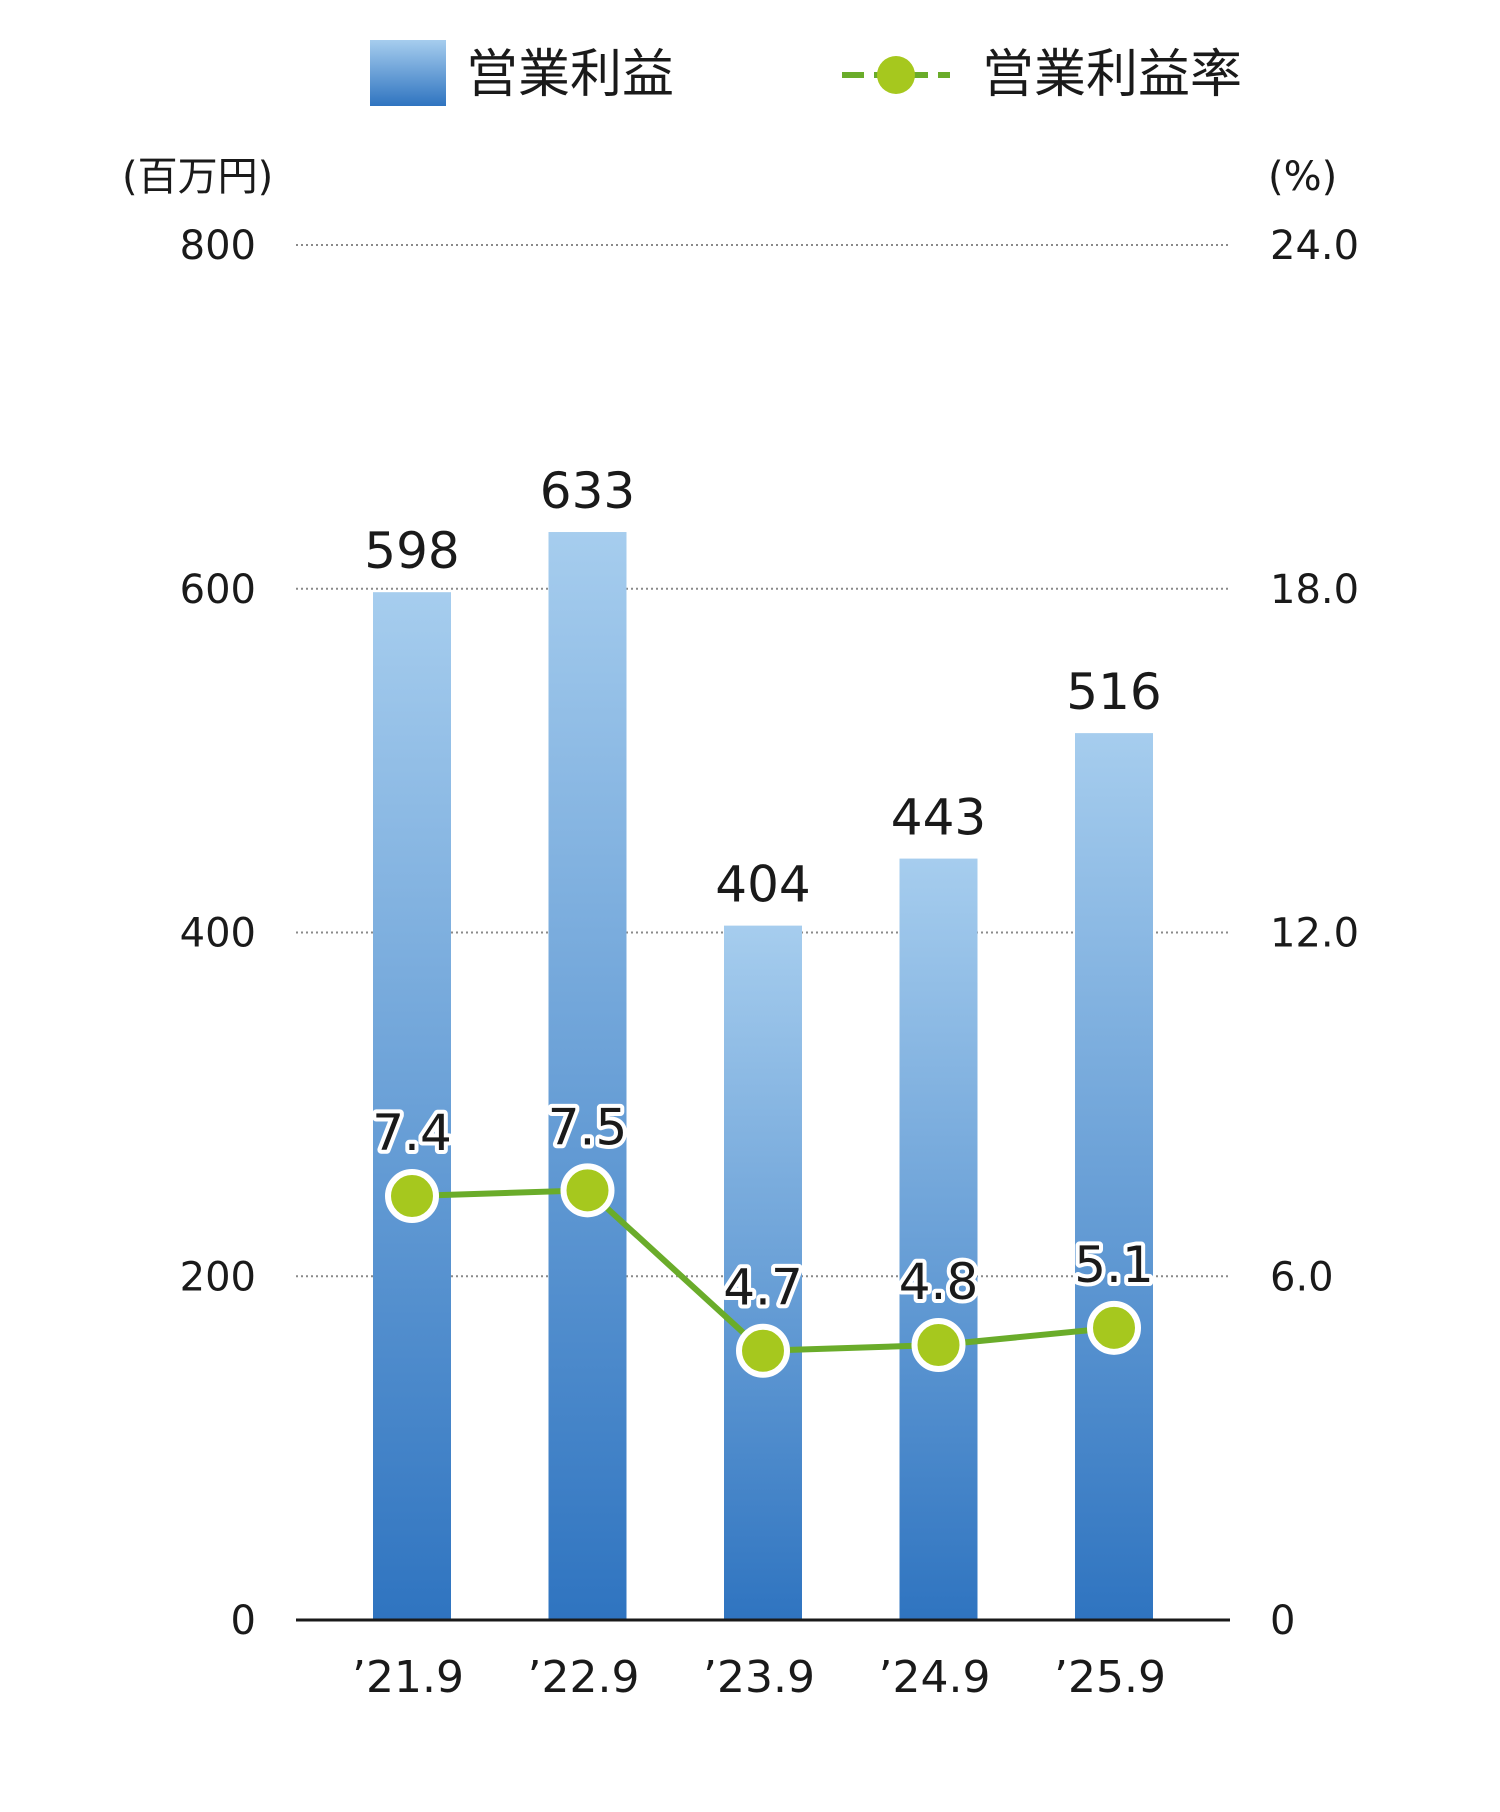  What do you see at coordinates (243, 1621) in the screenshot?
I see `left-tick-label: 0` at bounding box center [243, 1621].